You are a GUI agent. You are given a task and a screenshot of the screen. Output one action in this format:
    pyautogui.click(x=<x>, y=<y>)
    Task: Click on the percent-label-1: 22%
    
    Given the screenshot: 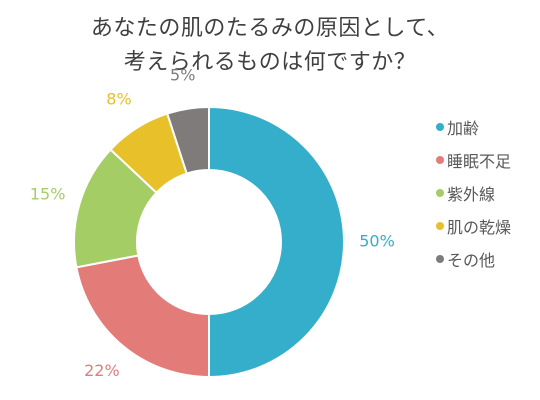 What is the action you would take?
    pyautogui.click(x=102, y=370)
    